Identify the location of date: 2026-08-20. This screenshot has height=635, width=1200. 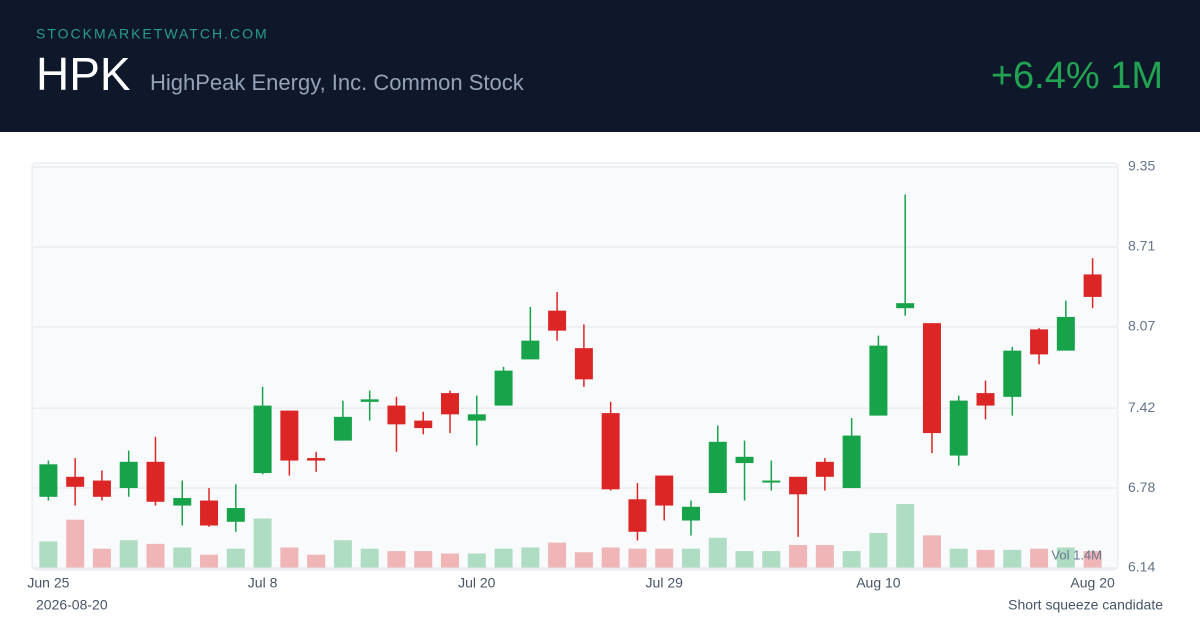
(72, 605).